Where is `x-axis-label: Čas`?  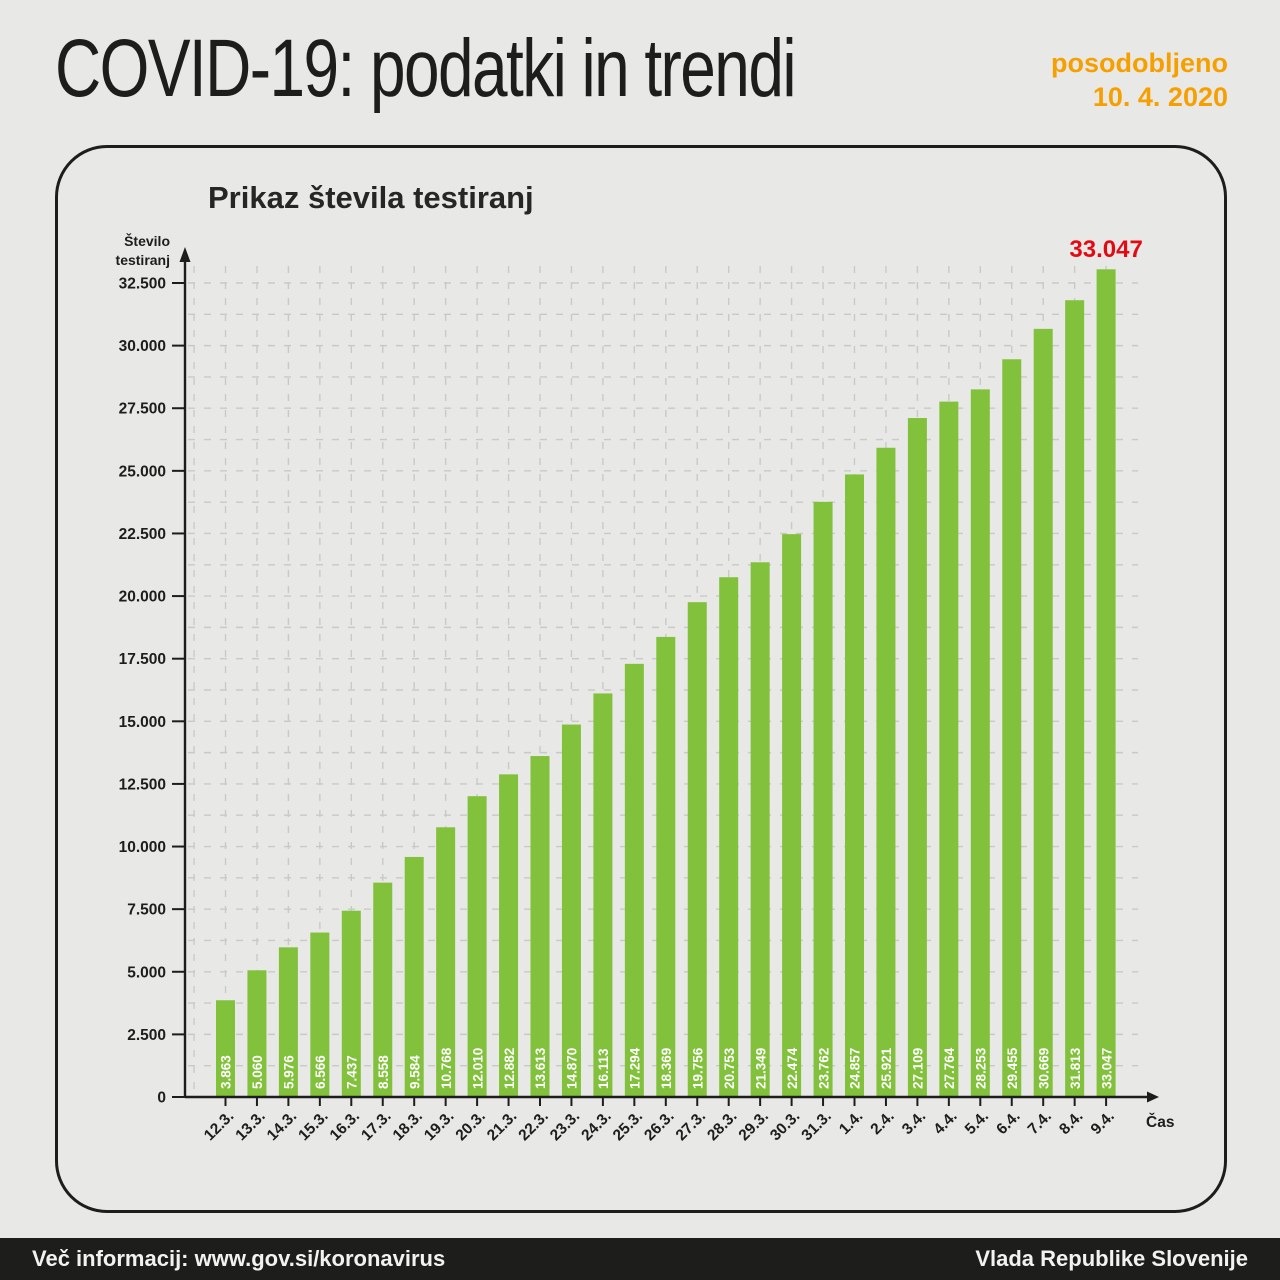 x-axis-label: Čas is located at coordinates (1160, 1122).